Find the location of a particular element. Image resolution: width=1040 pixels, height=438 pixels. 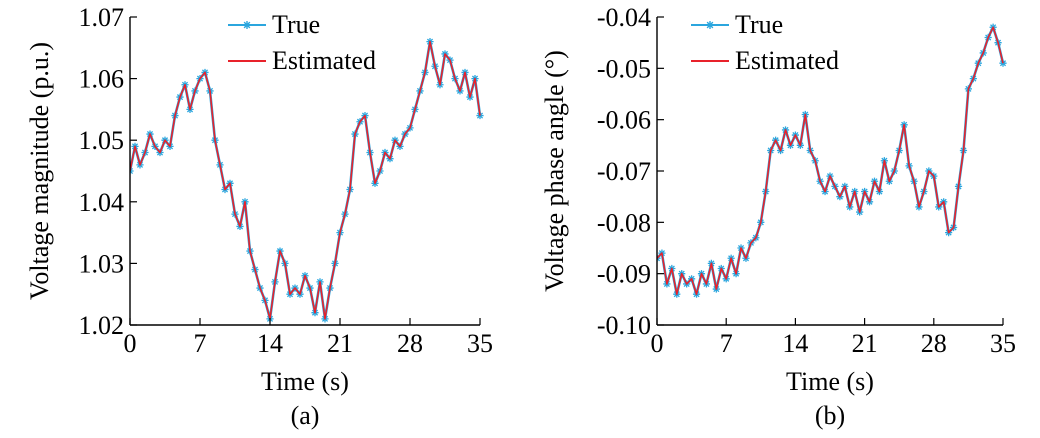

y-tick-label: -0.07 is located at coordinates (624, 171).